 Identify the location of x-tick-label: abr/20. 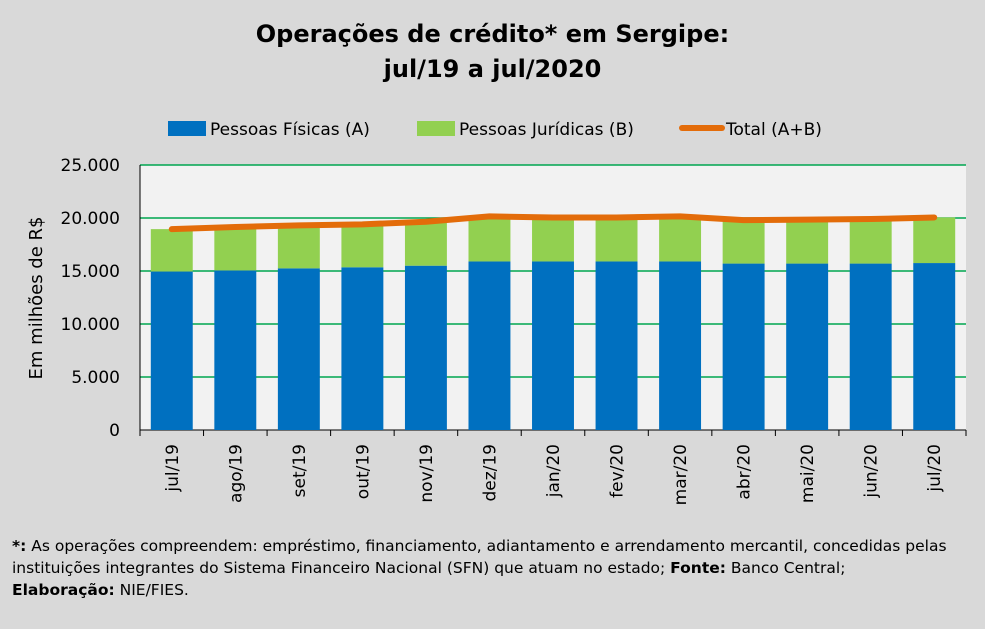
(745, 472).